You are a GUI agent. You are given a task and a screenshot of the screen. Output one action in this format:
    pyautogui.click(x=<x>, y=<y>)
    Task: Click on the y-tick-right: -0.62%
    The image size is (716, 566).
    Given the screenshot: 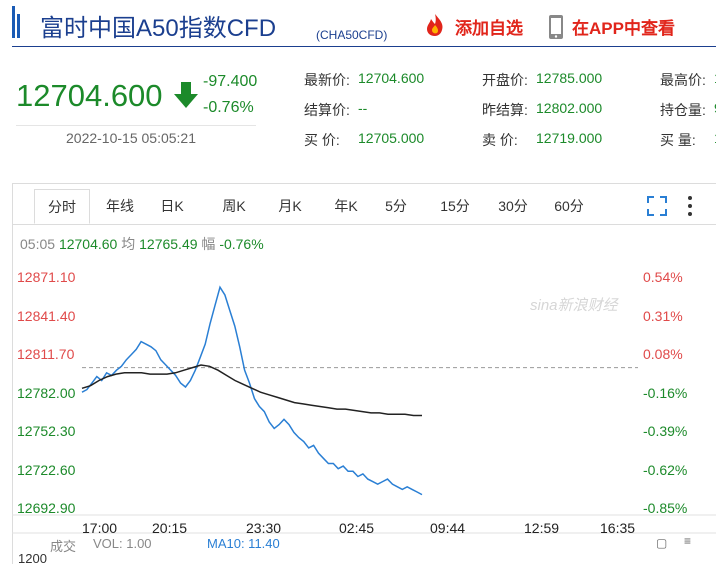 What is the action you would take?
    pyautogui.click(x=665, y=469)
    